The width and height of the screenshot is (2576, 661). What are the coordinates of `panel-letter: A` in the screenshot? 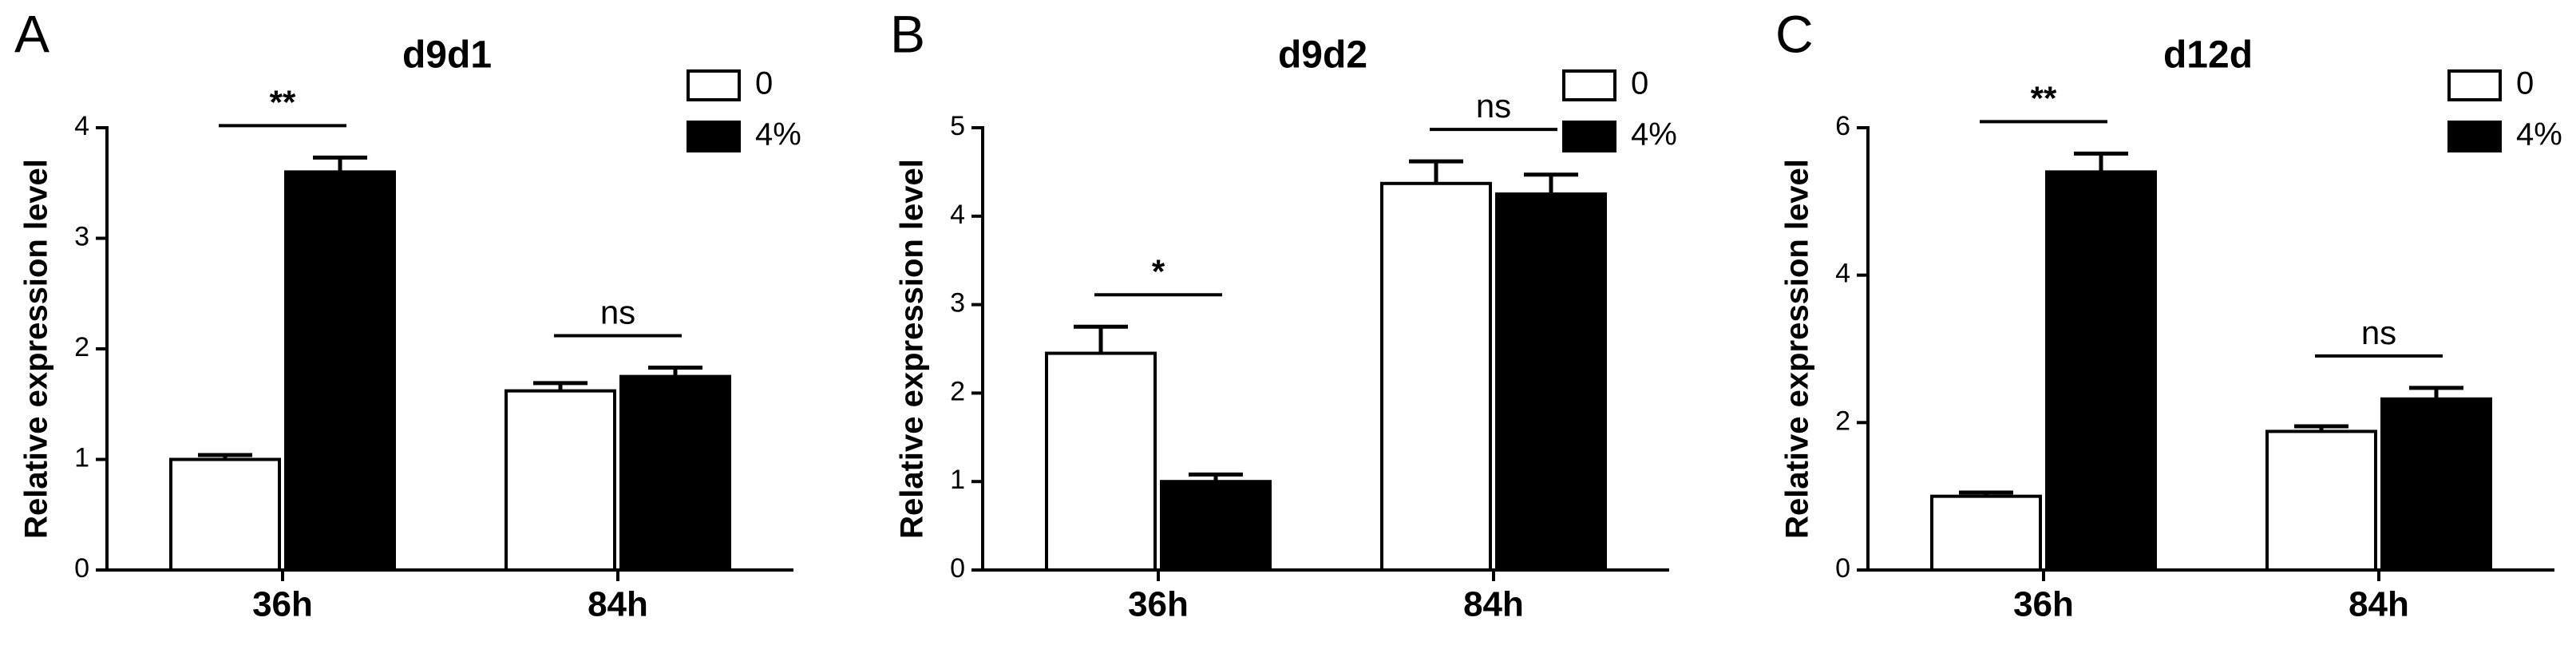 It's located at (32, 33).